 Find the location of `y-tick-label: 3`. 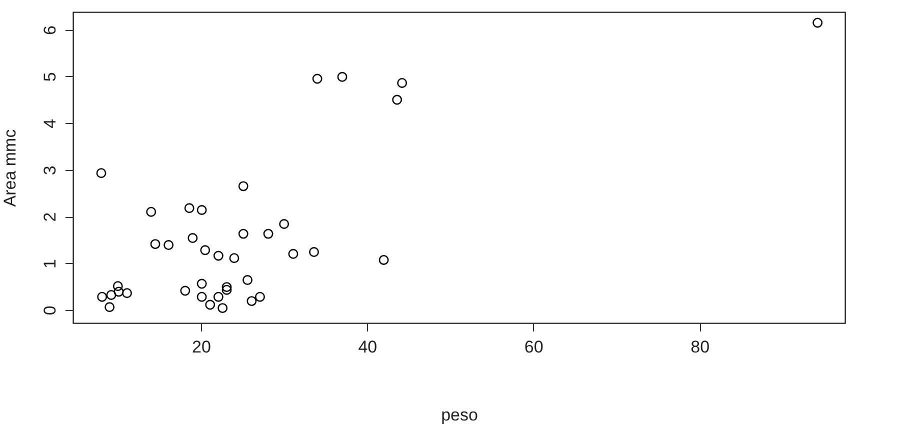

y-tick-label: 3 is located at coordinates (50, 171).